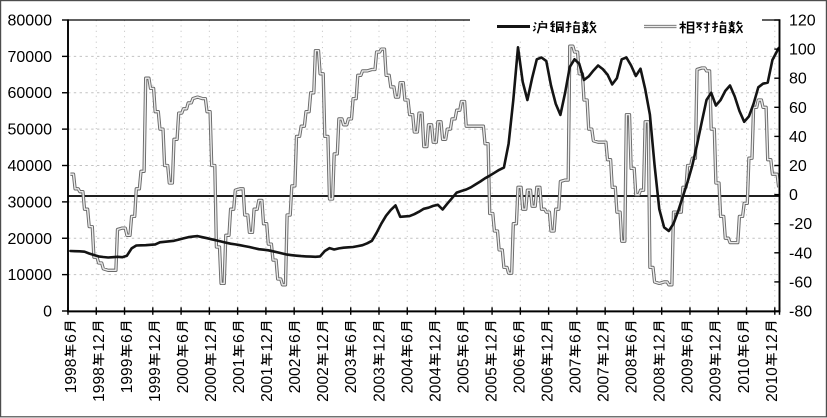  I want to click on svg-text: -20, so click(800, 224).